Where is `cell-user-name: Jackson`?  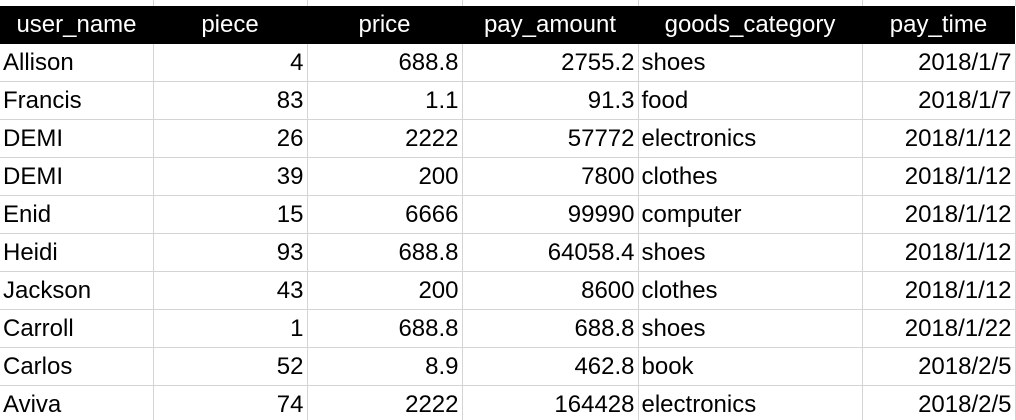
cell-user-name: Jackson is located at coordinates (77, 290).